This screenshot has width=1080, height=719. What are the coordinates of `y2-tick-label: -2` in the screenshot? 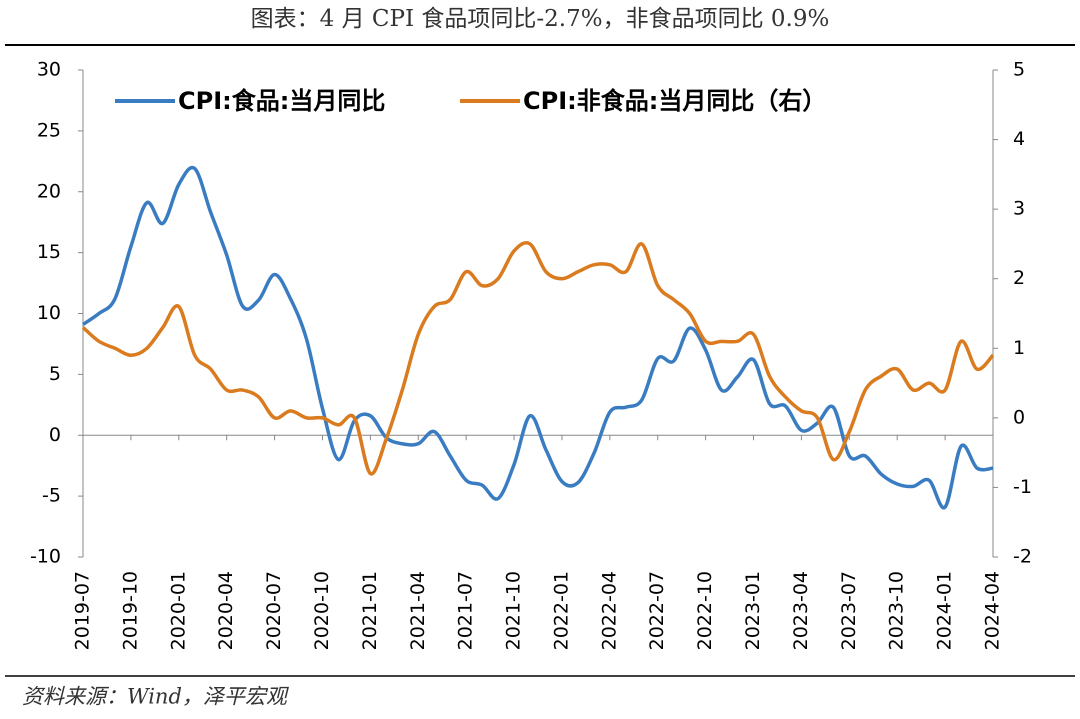 It's located at (1022, 557).